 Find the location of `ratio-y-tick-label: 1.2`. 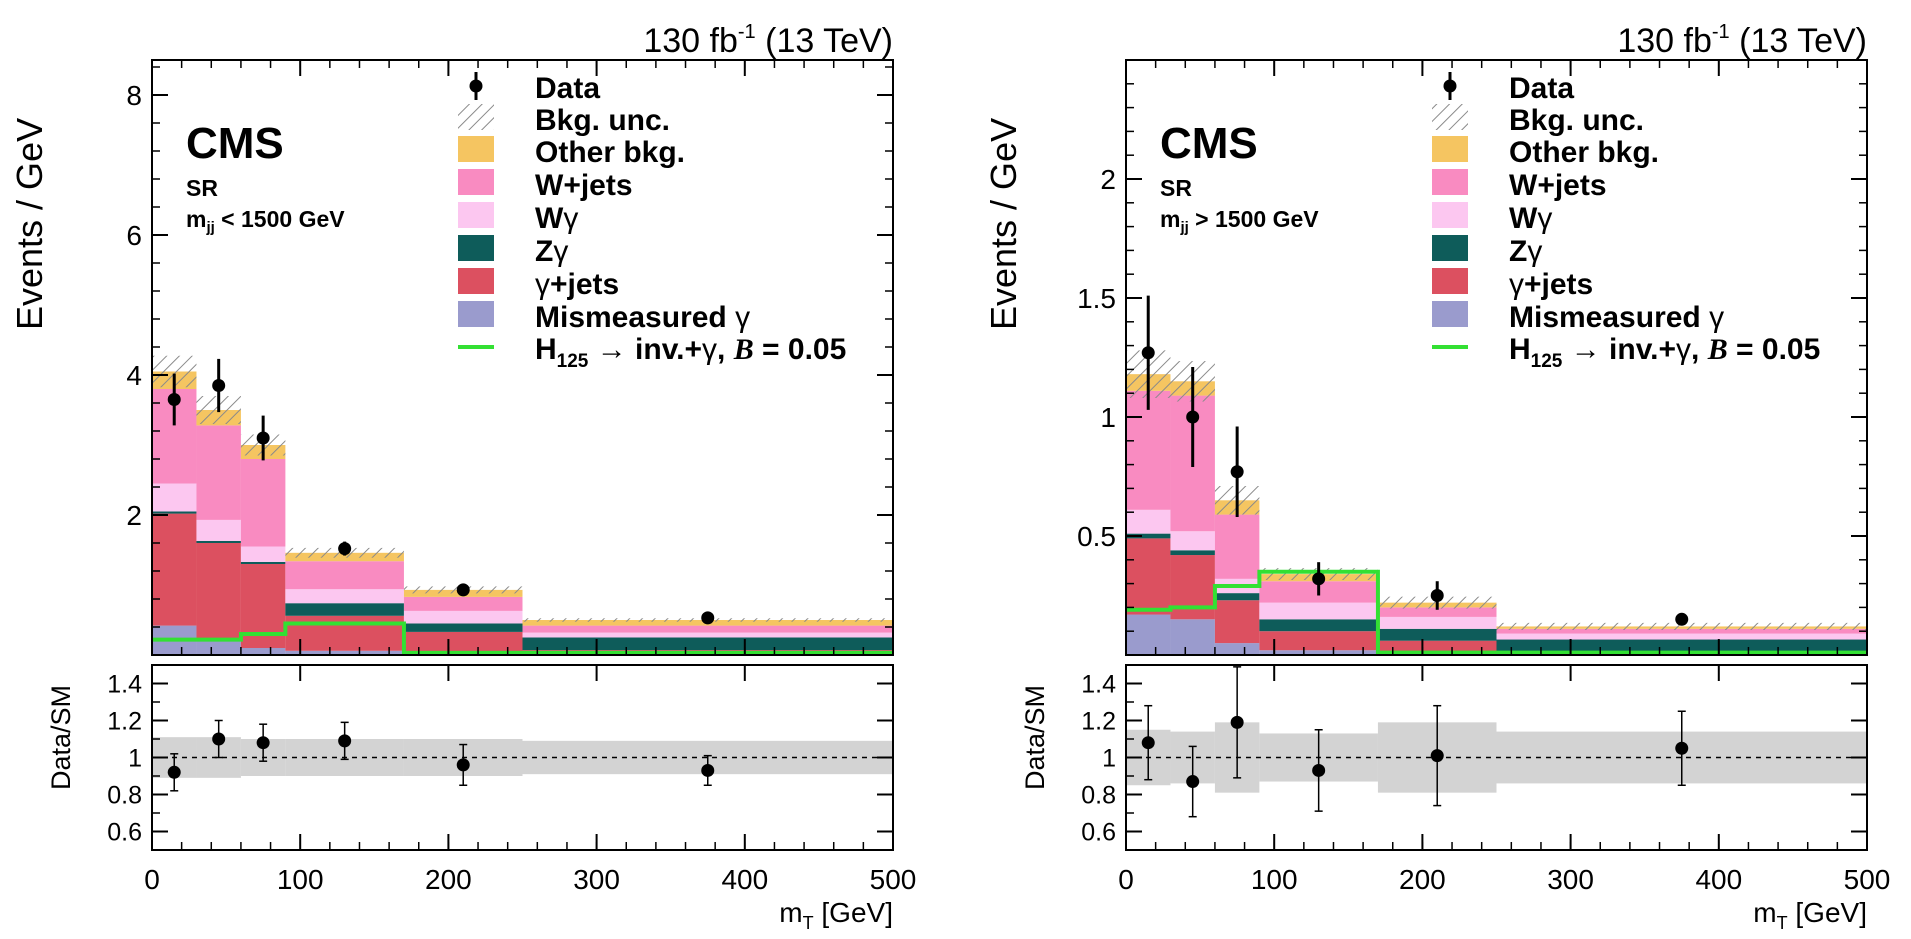

ratio-y-tick-label: 1.2 is located at coordinates (124, 722).